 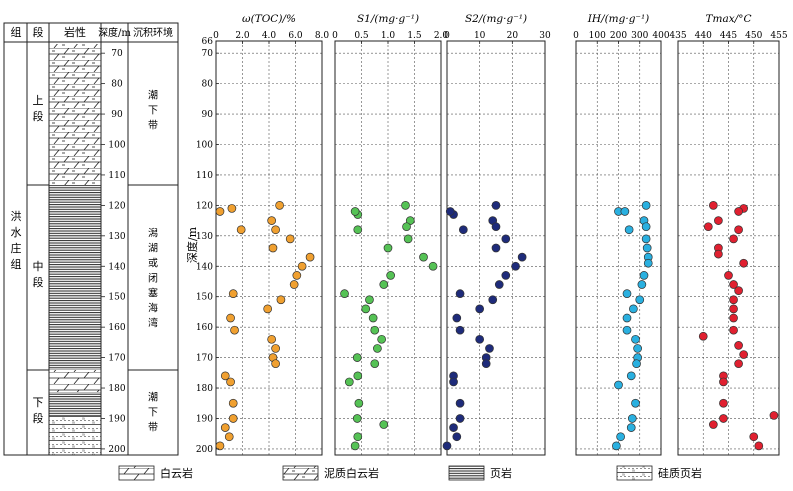 What do you see at coordinates (75, 114) in the screenshot?
I see `litho-argillaceous-dolomite` at bounding box center [75, 114].